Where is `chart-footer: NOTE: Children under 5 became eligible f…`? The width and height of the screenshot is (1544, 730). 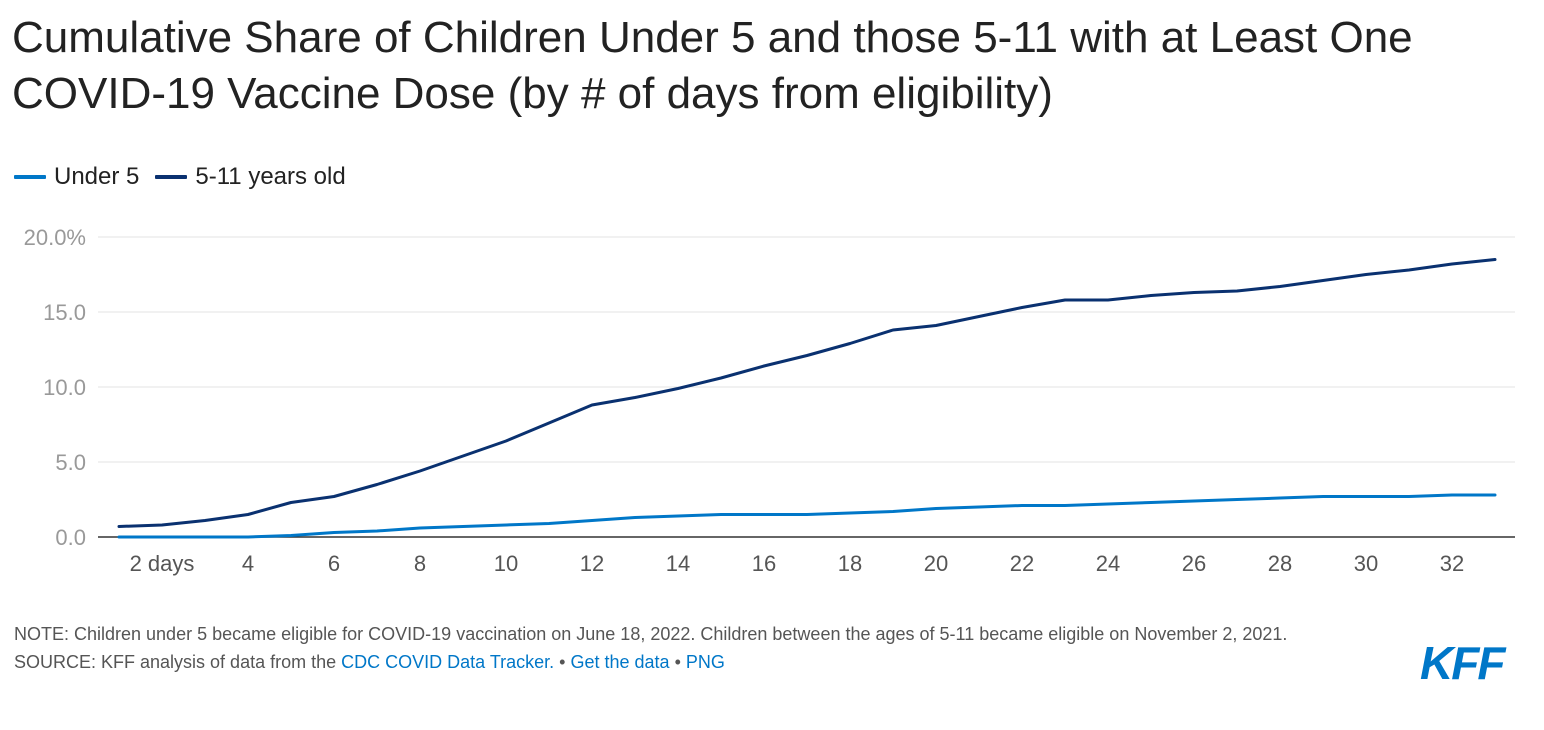
chart-footer: NOTE: Children under 5 became eligible f… is located at coordinates (704, 648).